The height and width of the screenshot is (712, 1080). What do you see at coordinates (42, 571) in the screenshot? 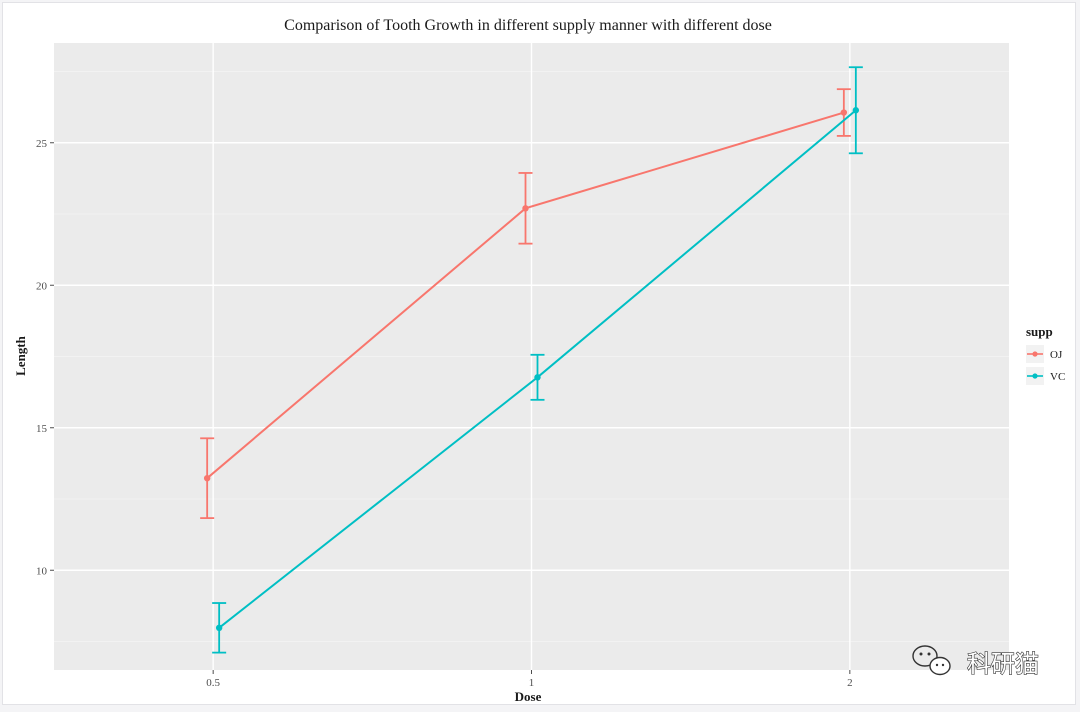
I see `y-tick-label: 10` at bounding box center [42, 571].